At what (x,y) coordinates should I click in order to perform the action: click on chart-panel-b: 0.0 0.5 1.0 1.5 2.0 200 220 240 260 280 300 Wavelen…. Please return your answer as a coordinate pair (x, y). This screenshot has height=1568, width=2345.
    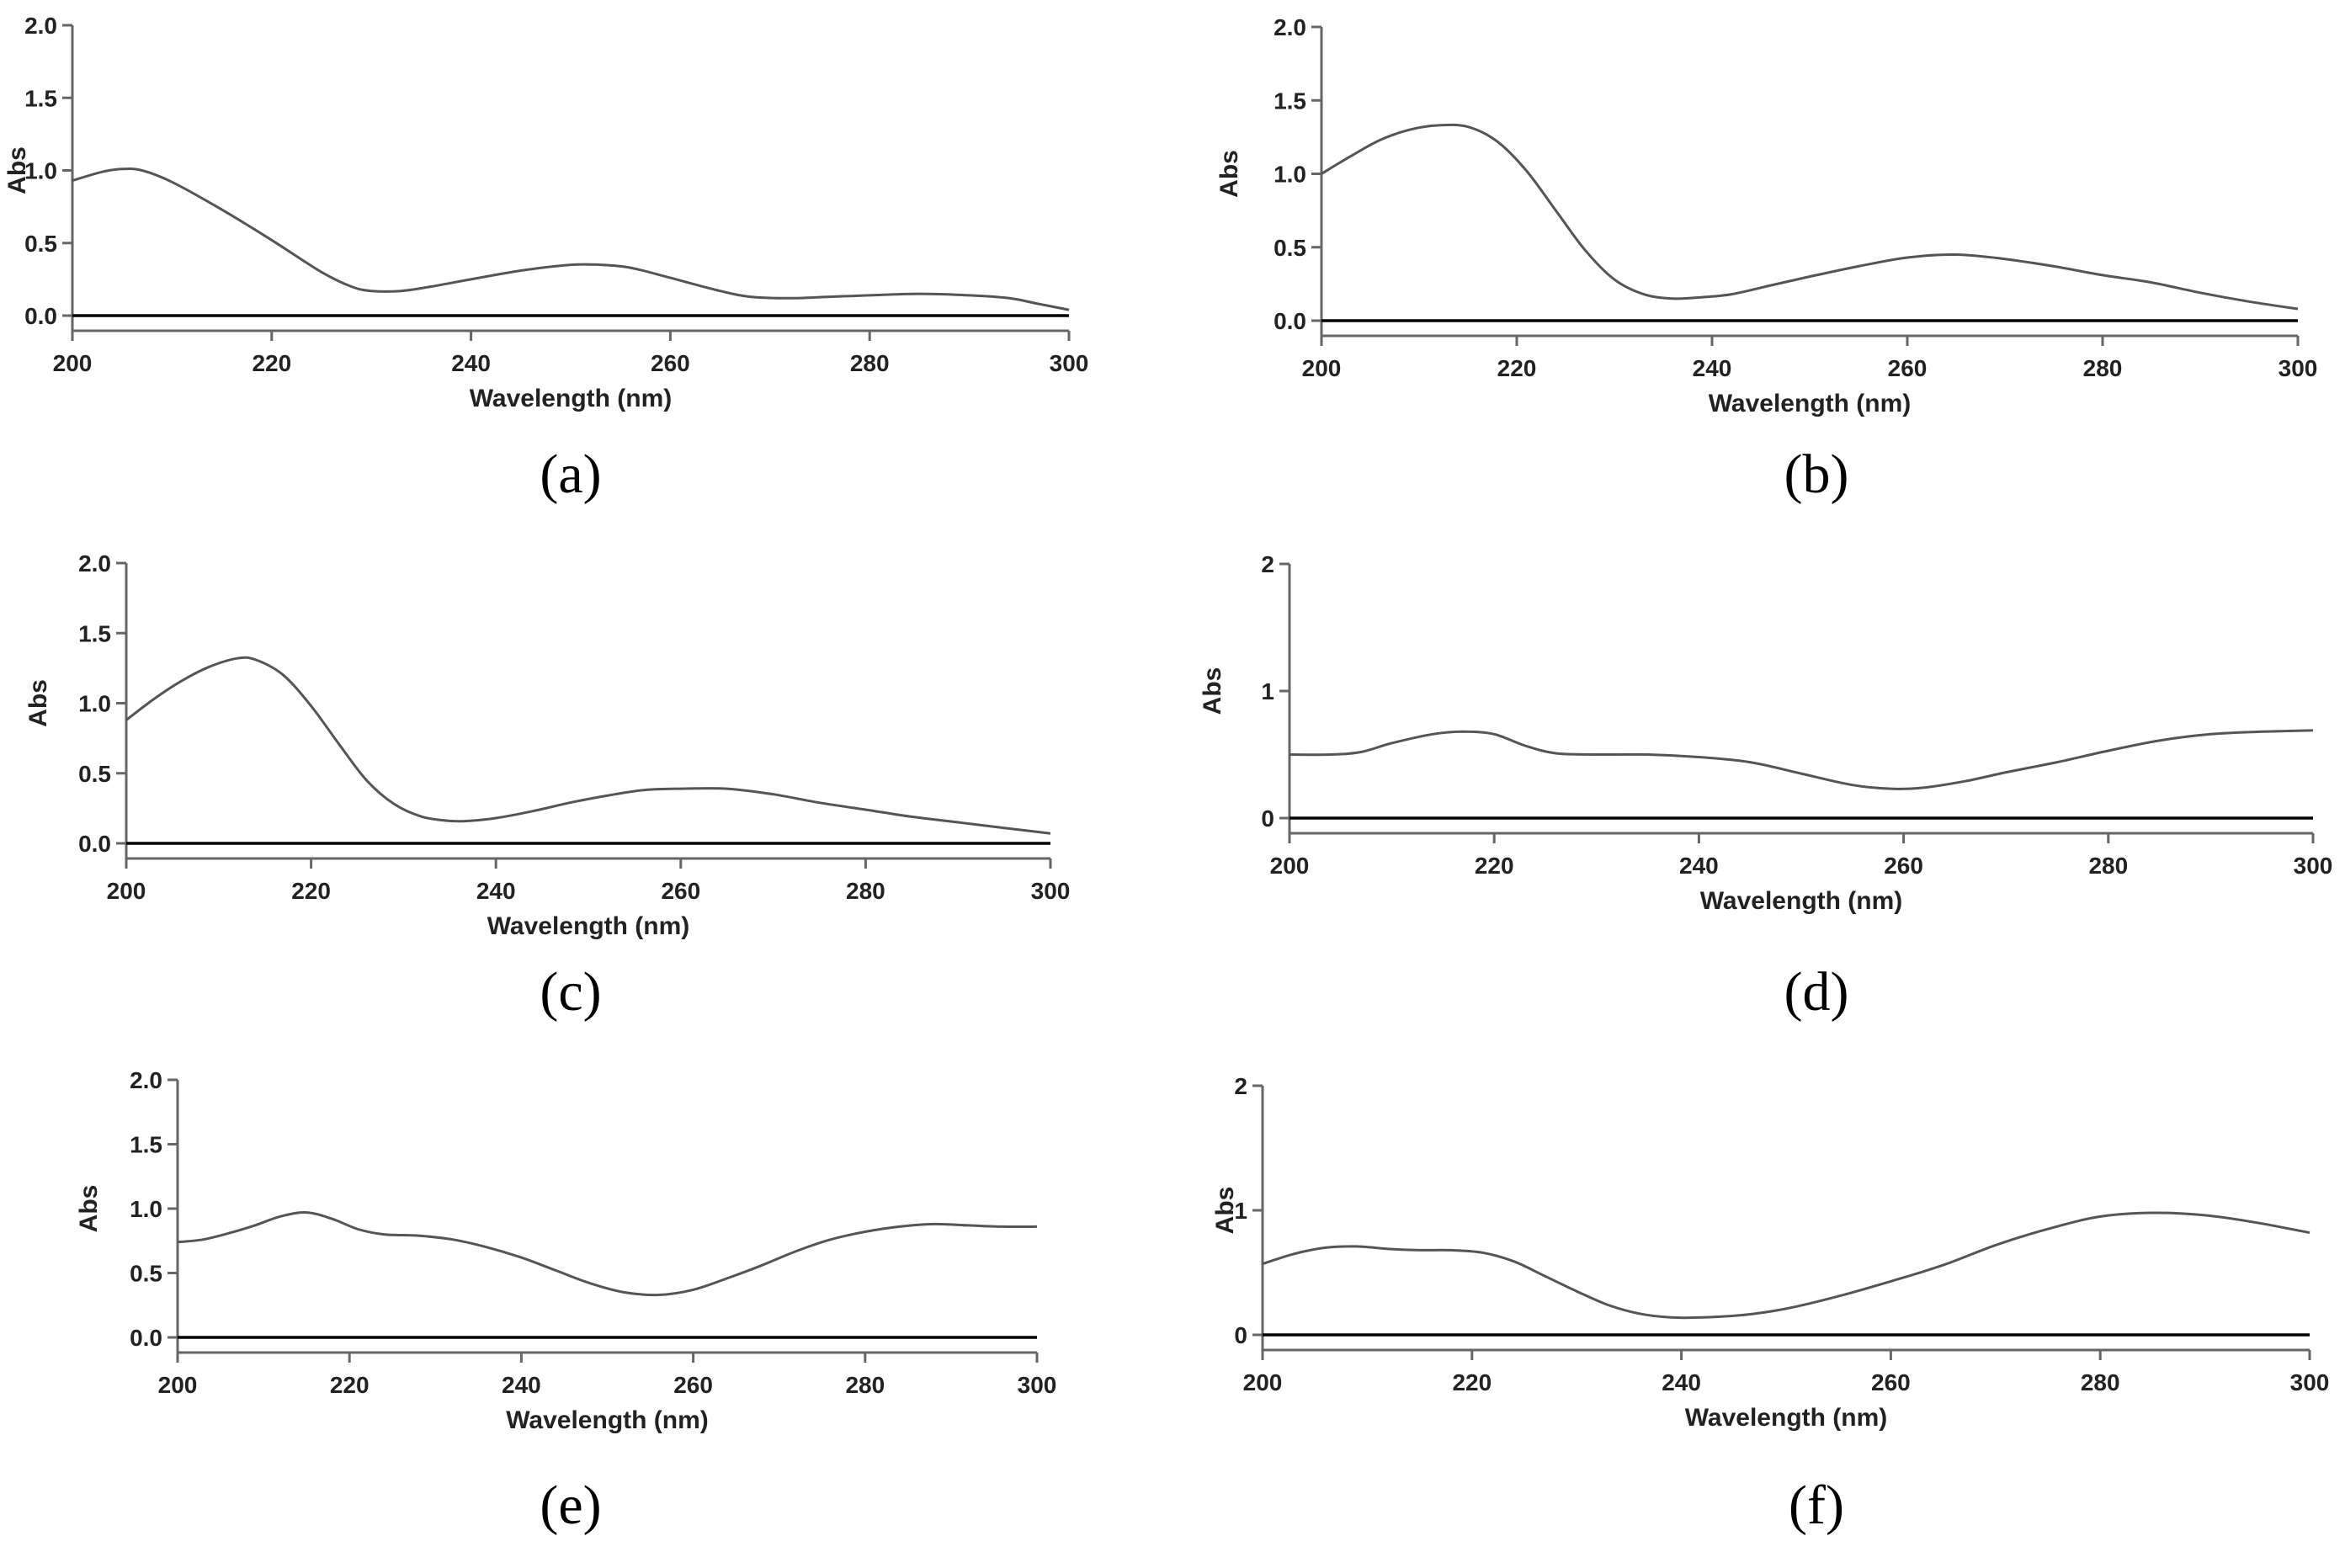
    Looking at the image, I should click on (1766, 259).